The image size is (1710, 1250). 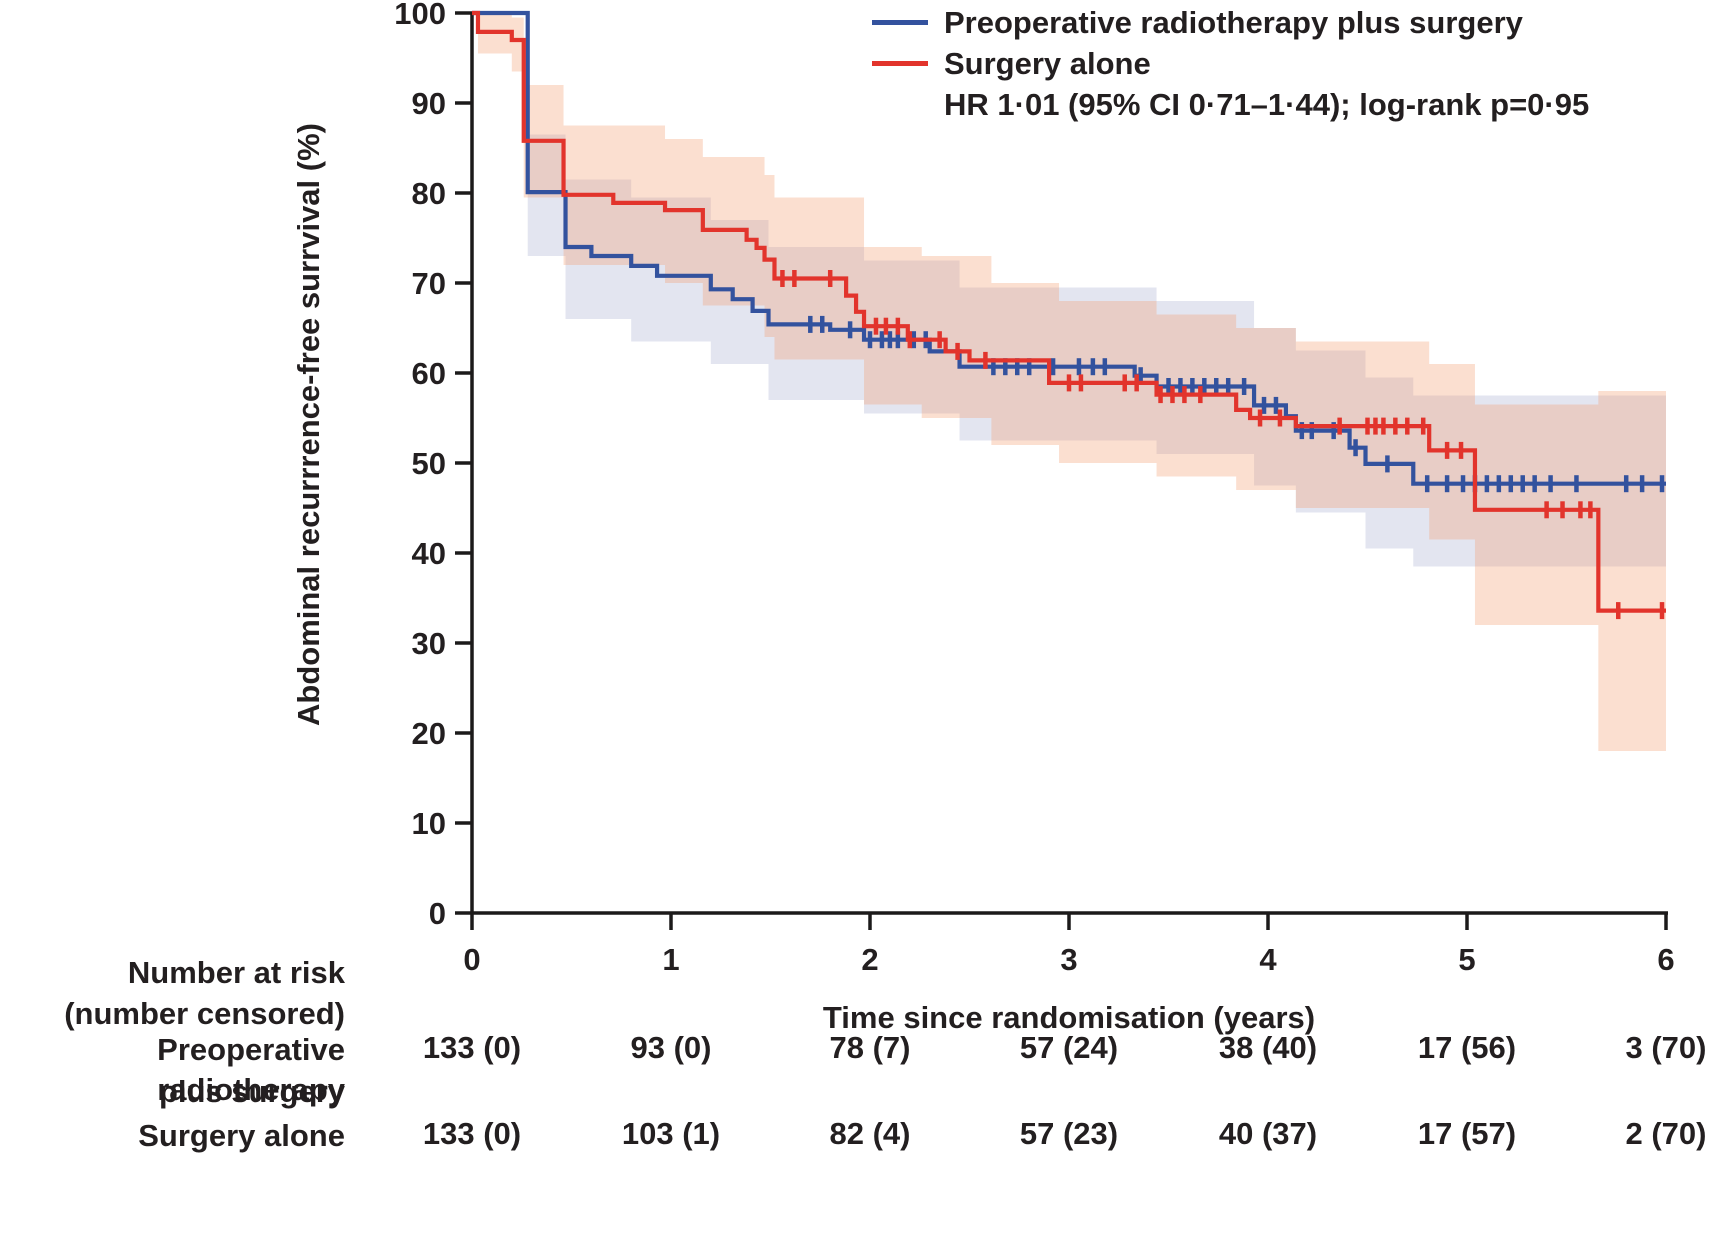 I want to click on x-tick-label: 6, so click(x=1665, y=959).